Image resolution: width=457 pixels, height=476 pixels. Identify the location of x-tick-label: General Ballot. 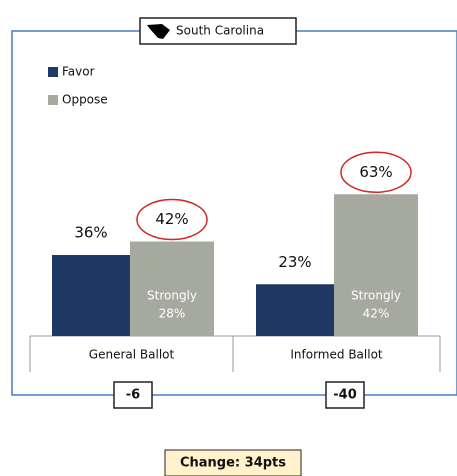
(132, 355).